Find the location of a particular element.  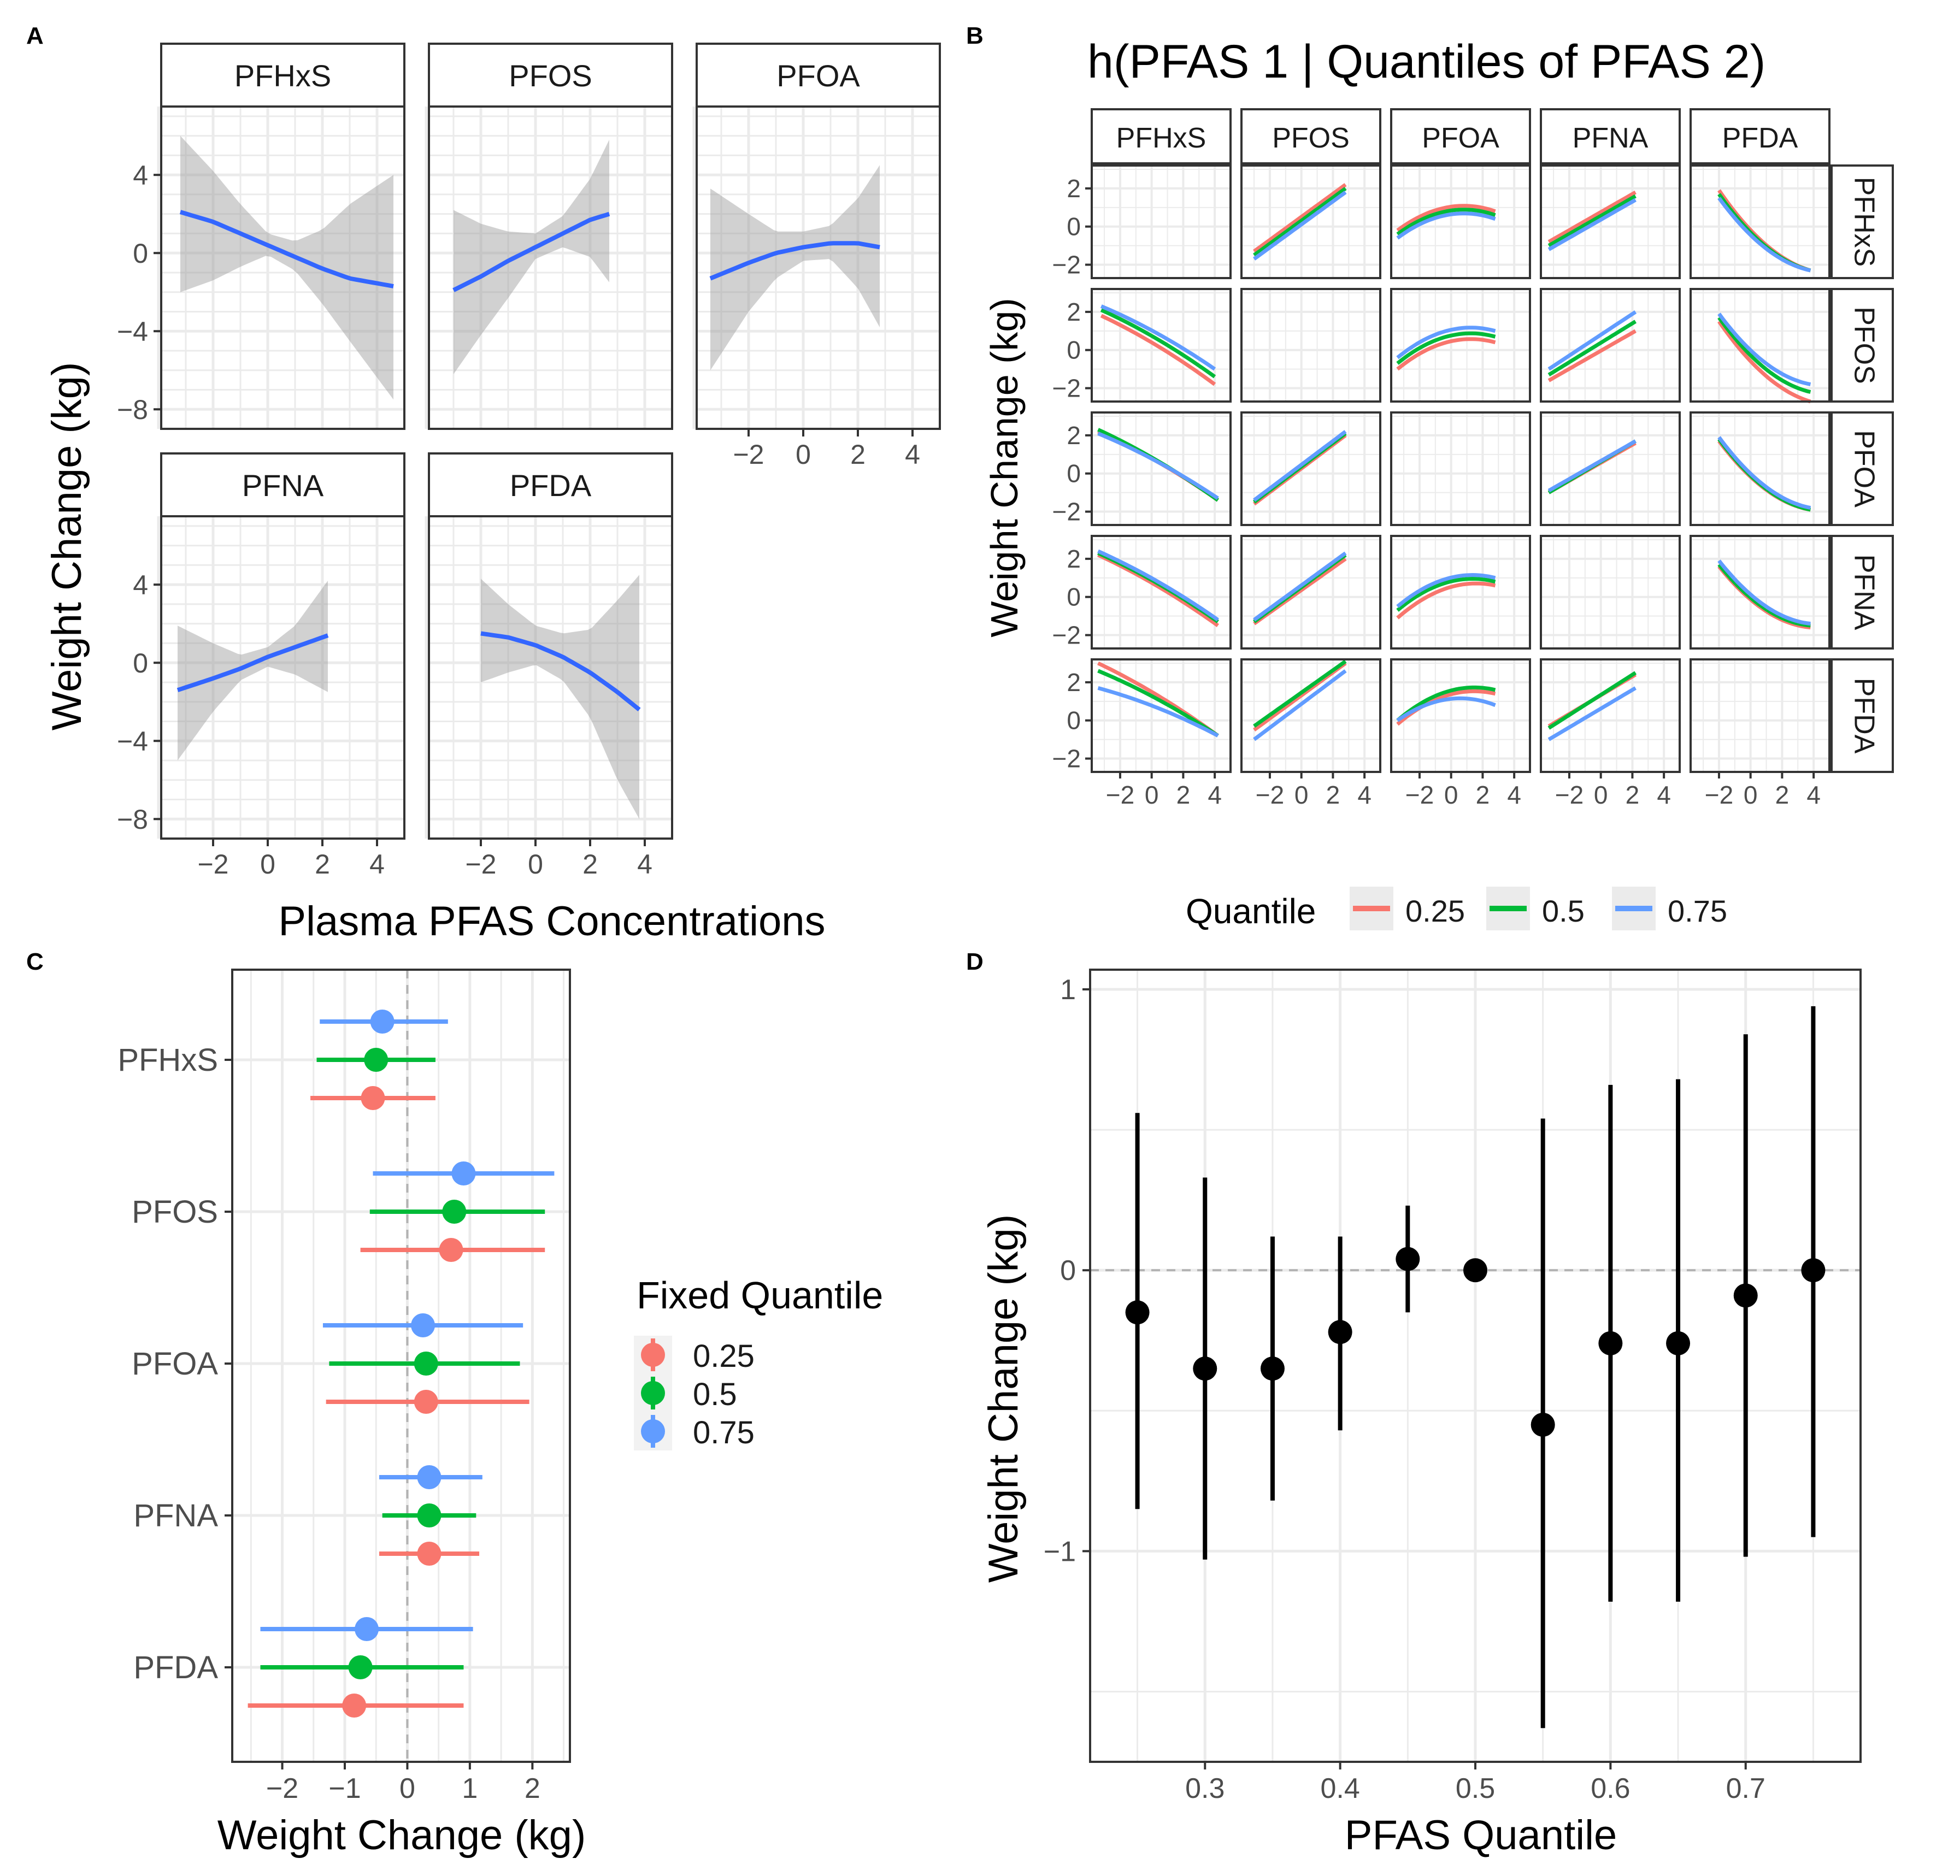

panel-a-ytick-label: 0 is located at coordinates (140, 664).